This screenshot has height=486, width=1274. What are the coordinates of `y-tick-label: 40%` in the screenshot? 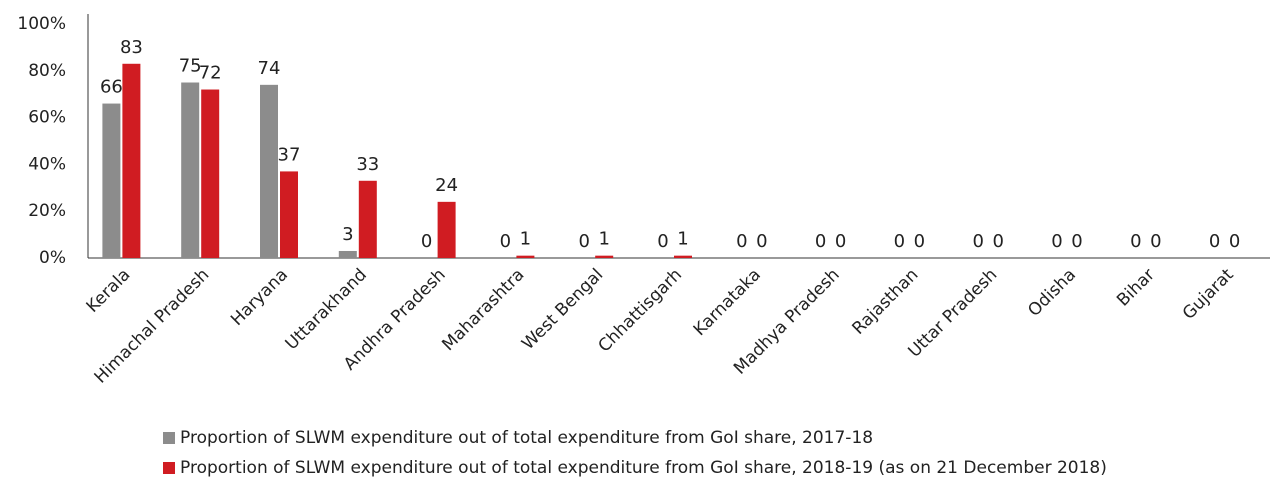 It's located at (47, 164).